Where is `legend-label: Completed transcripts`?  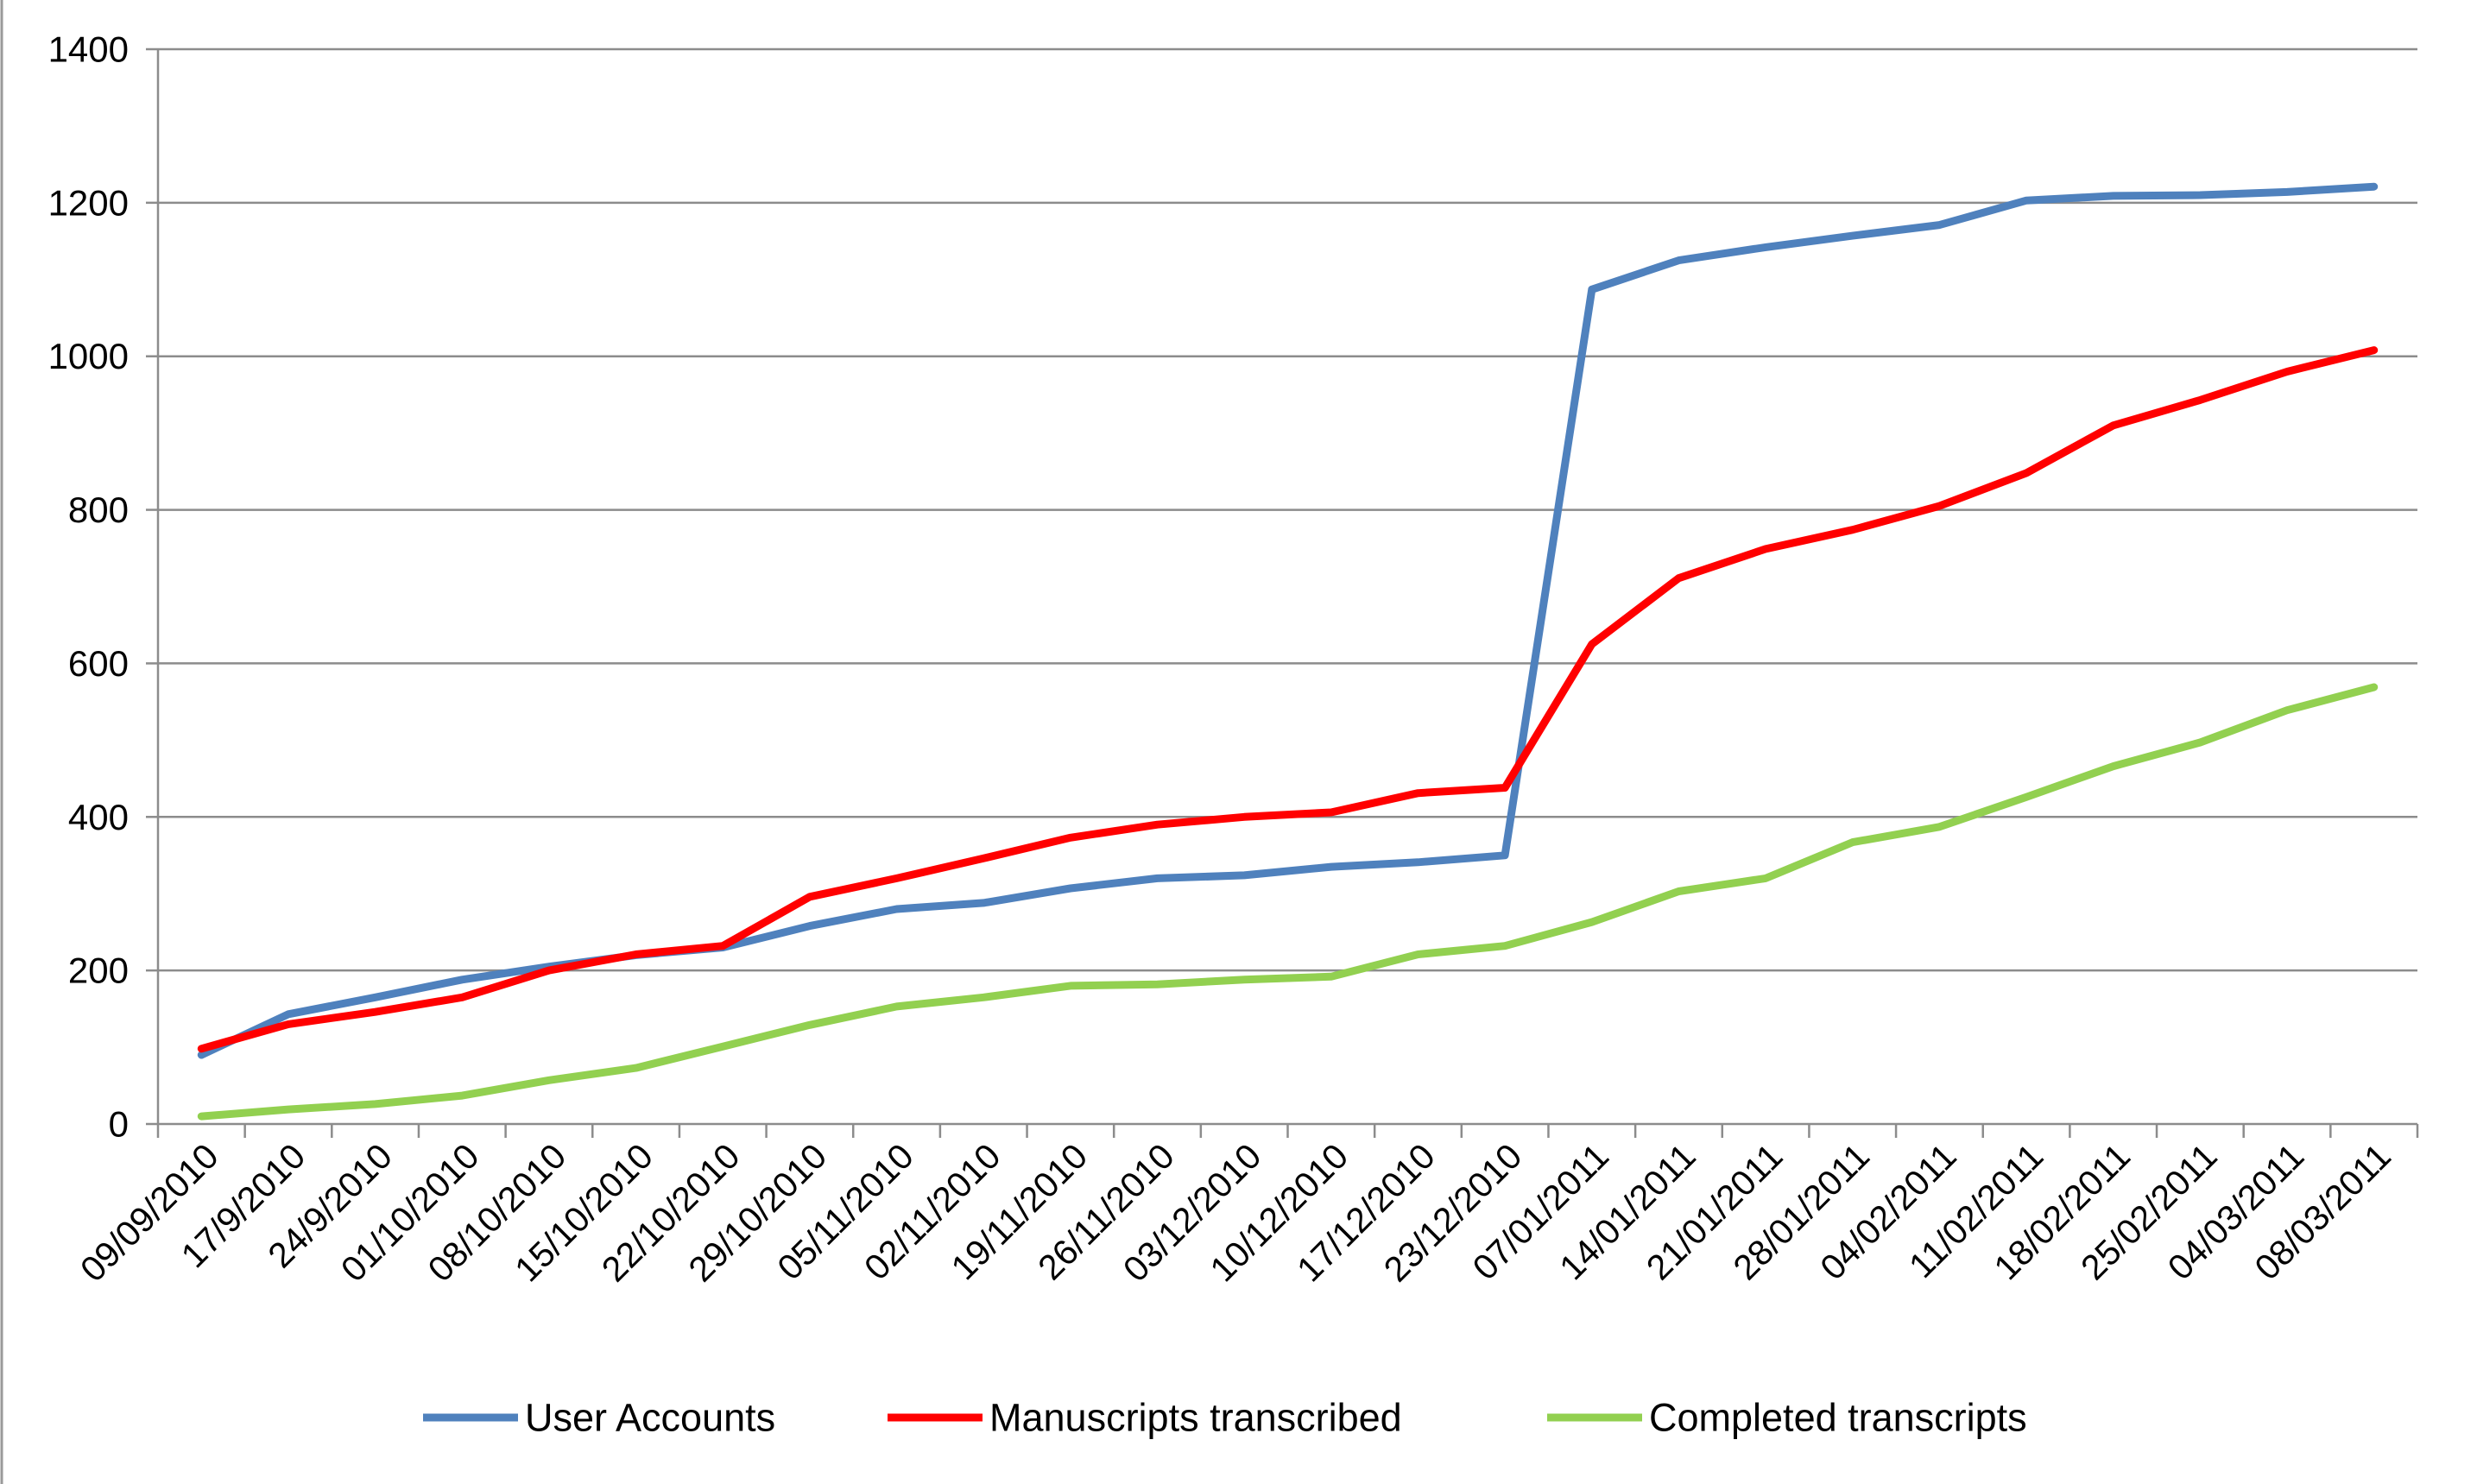
legend-label: Completed transcripts is located at coordinates (1838, 1418).